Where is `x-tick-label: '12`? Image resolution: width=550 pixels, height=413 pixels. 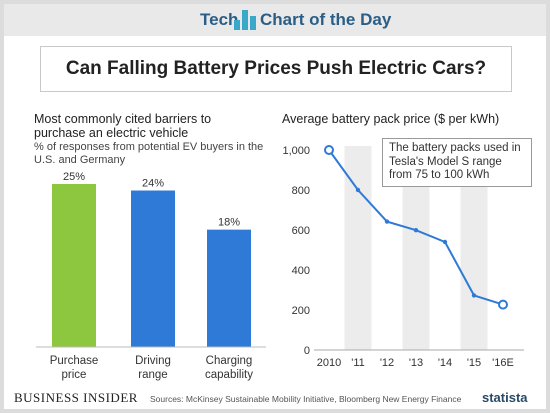
x-tick-label: '12 is located at coordinates (387, 363).